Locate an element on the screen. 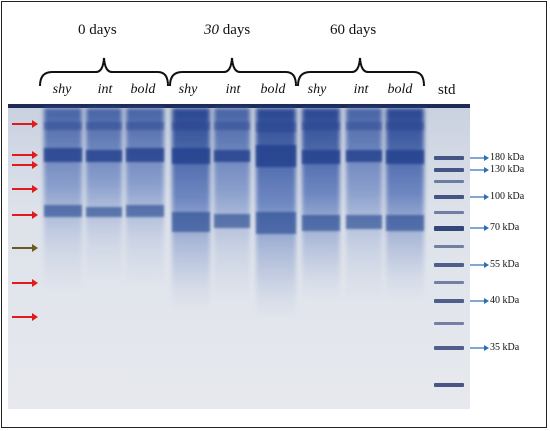 This screenshot has height=431, width=550. lane-label-1: shy is located at coordinates (62, 89).